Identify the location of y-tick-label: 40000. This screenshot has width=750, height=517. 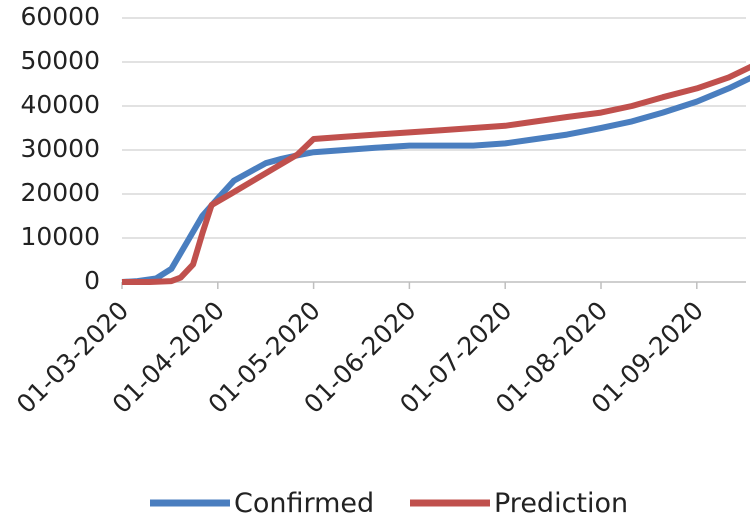
(60, 104).